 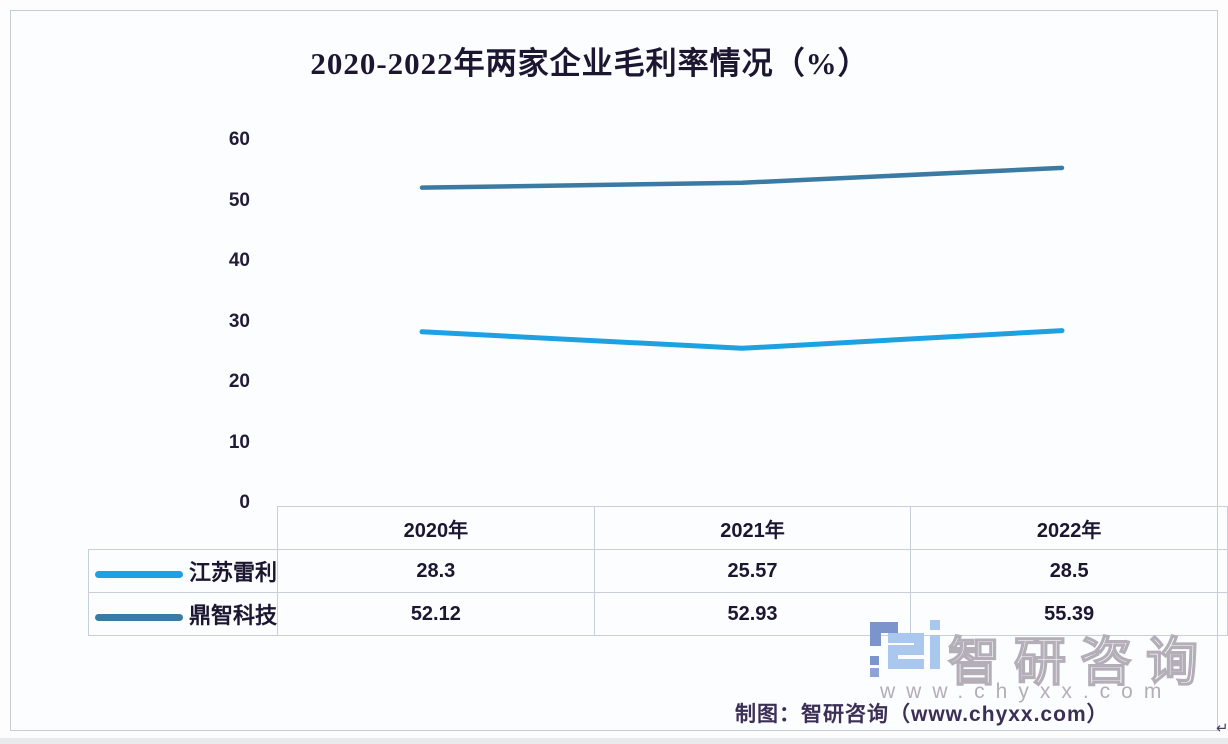 I want to click on table-year-header: 2022年, so click(x=1069, y=528).